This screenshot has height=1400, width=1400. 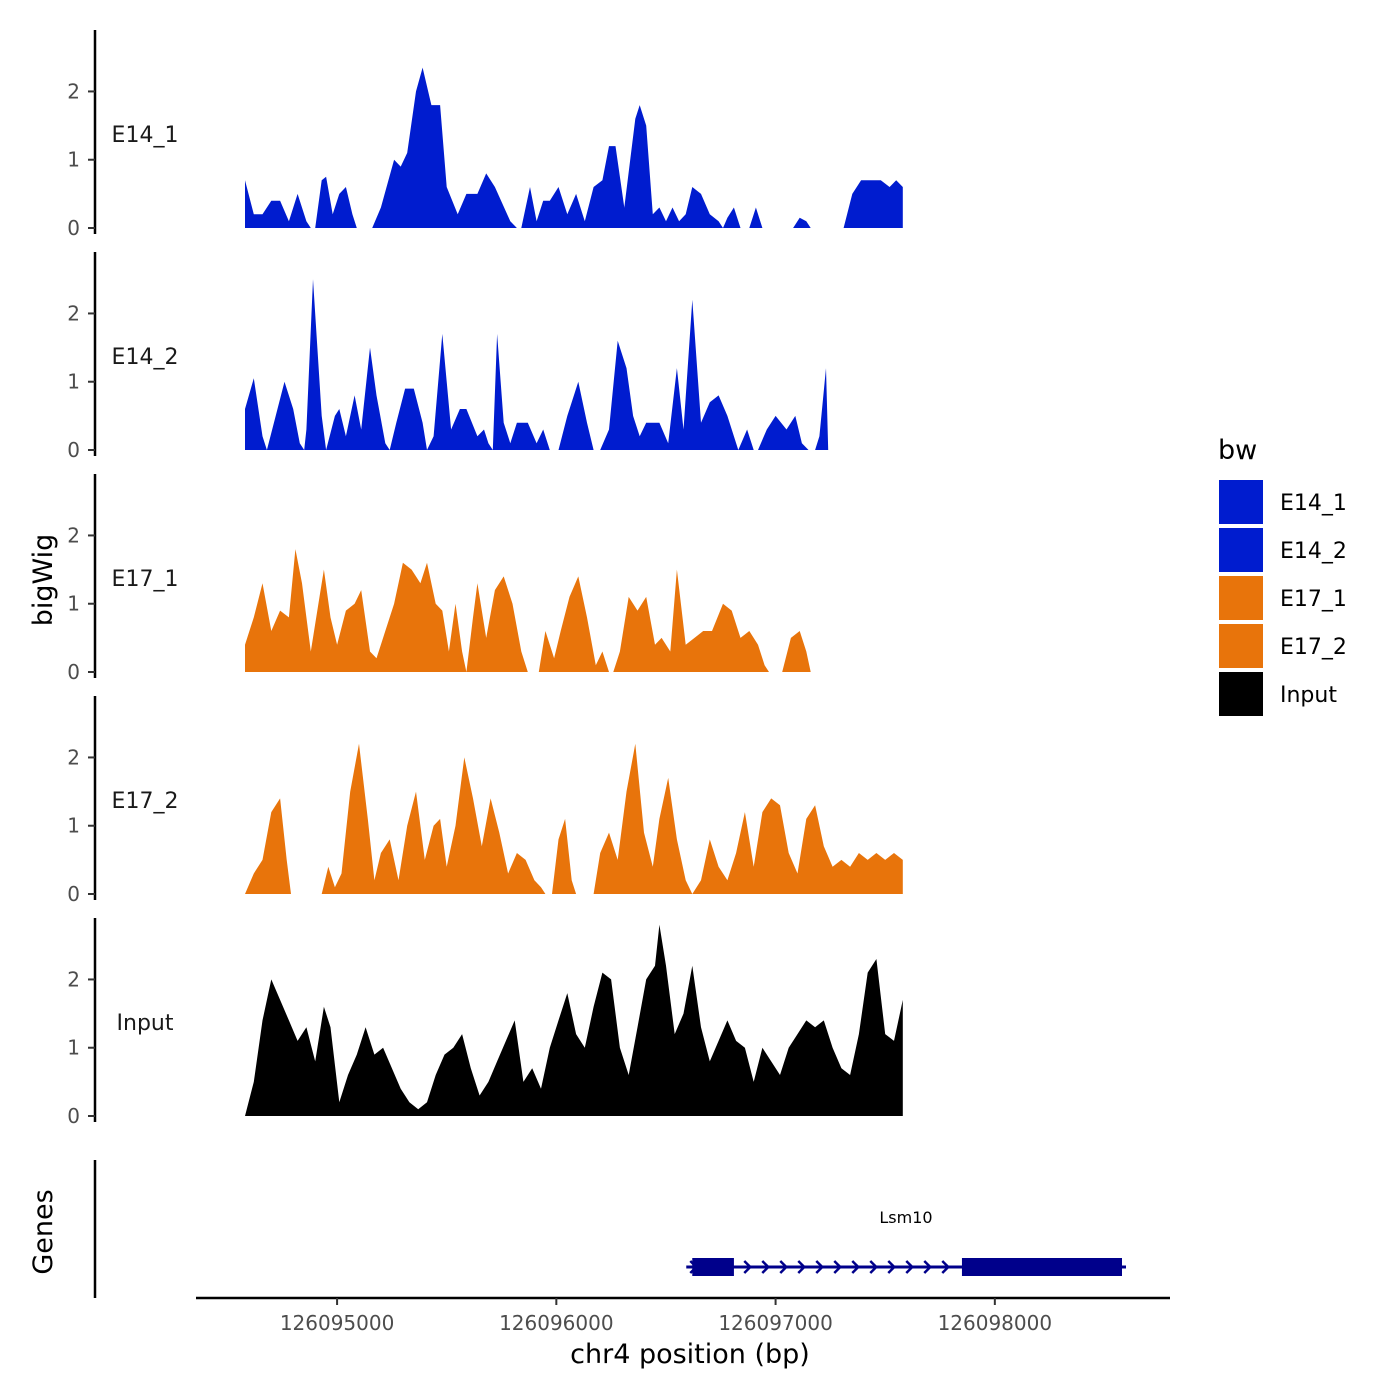 What do you see at coordinates (556, 1323) in the screenshot?
I see `x-tick-label: 126096000` at bounding box center [556, 1323].